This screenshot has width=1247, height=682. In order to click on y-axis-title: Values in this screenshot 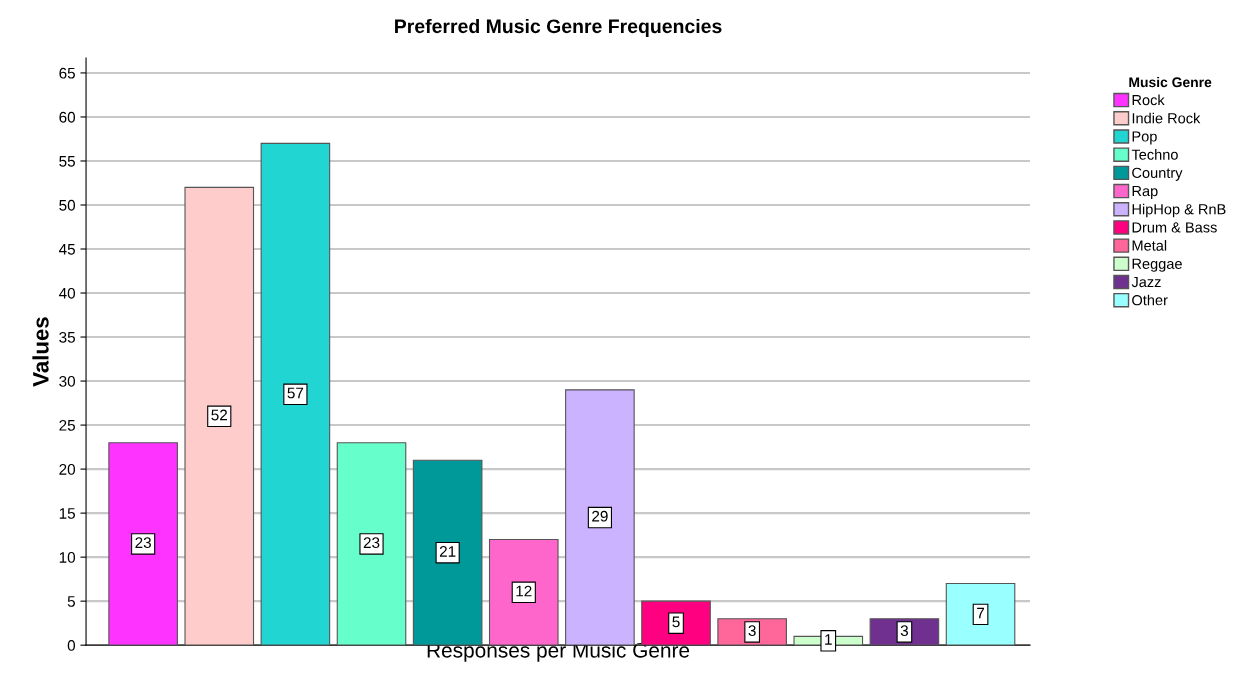, I will do `click(40, 352)`.